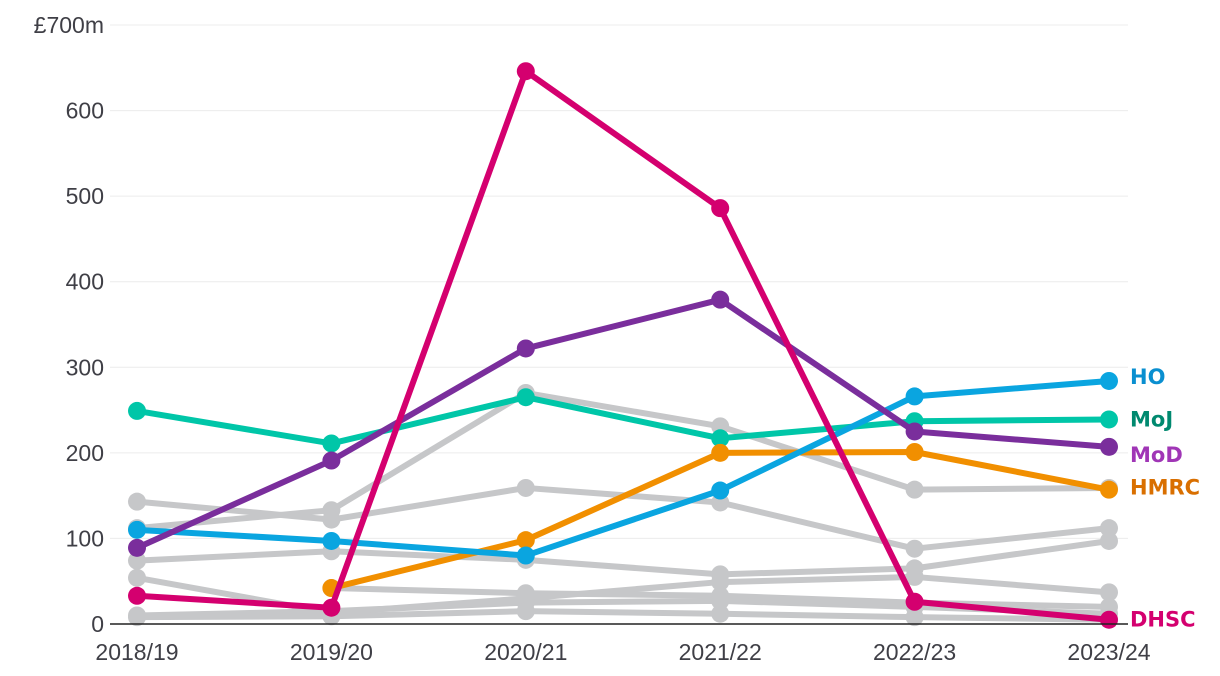  Describe the element at coordinates (85, 111) in the screenshot. I see `y-tick-label: 600` at that location.